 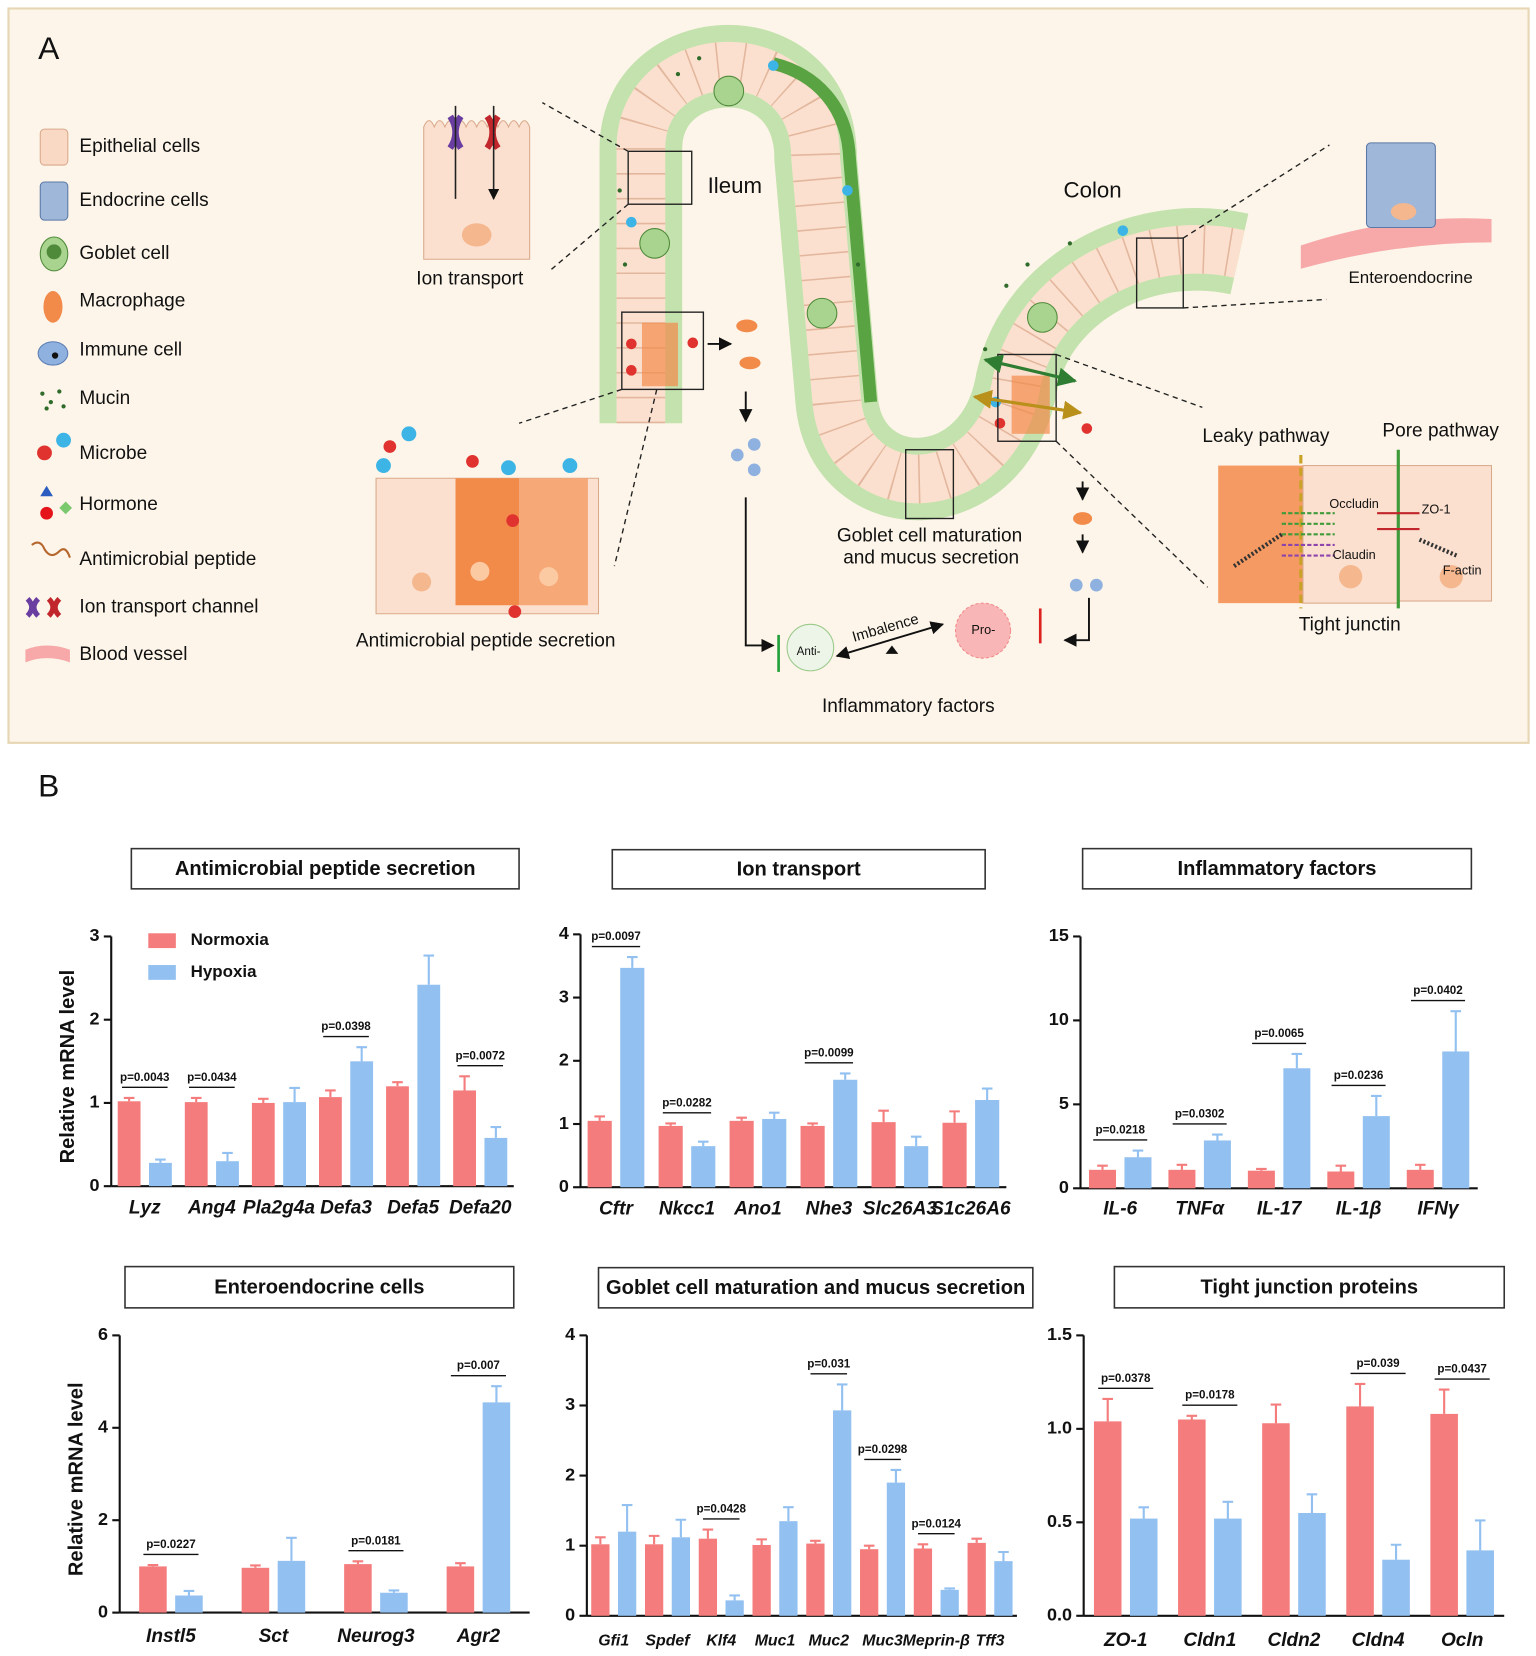 What do you see at coordinates (809, 651) in the screenshot?
I see `diagram-label: Anti-` at bounding box center [809, 651].